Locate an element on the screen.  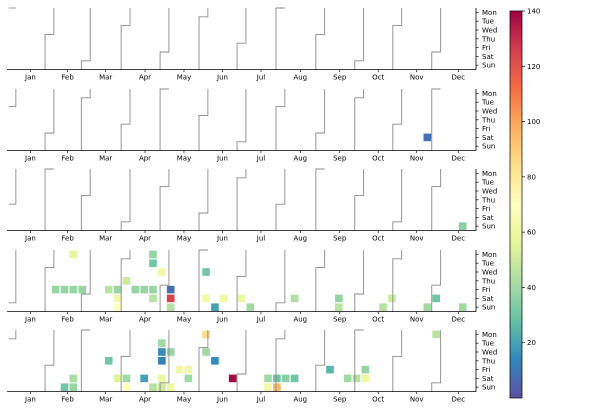
colorbar: 20 40 60 80 100 120 140 is located at coordinates (524, 203).